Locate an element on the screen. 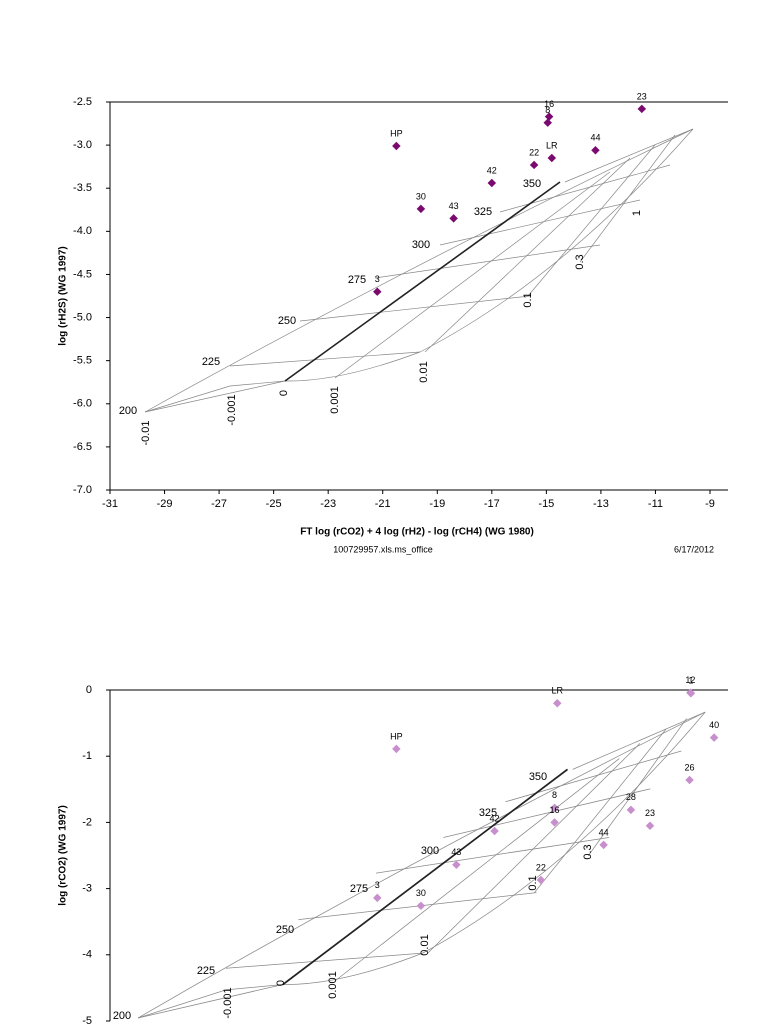  y-tick-label: -2.5 is located at coordinates (82, 102).